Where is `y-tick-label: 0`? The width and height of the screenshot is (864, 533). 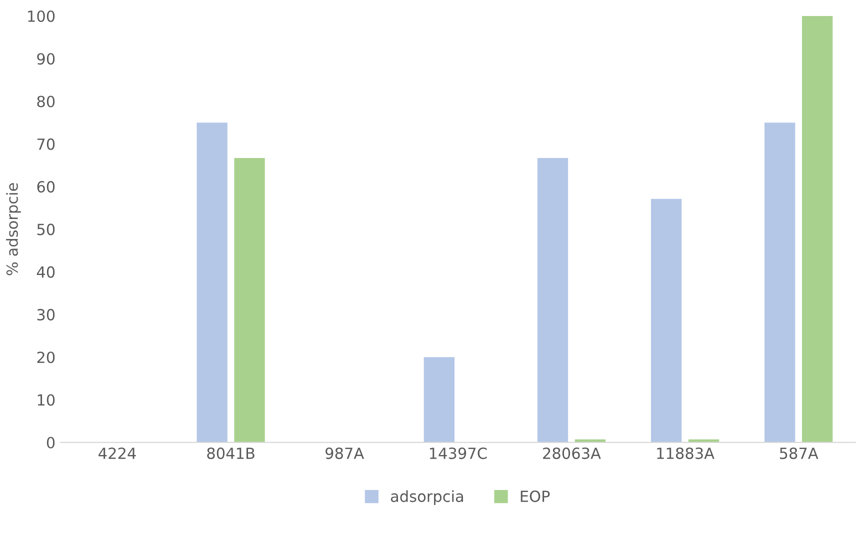 y-tick-label: 0 is located at coordinates (50, 442).